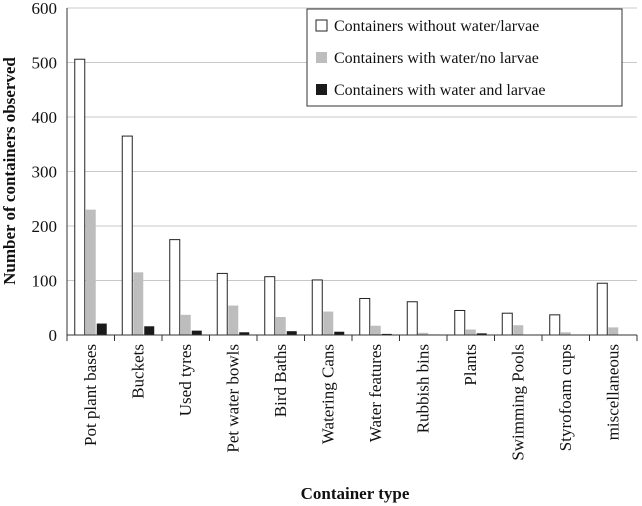 Image resolution: width=642 pixels, height=506 pixels. I want to click on bar-2-buckets, so click(138, 303).